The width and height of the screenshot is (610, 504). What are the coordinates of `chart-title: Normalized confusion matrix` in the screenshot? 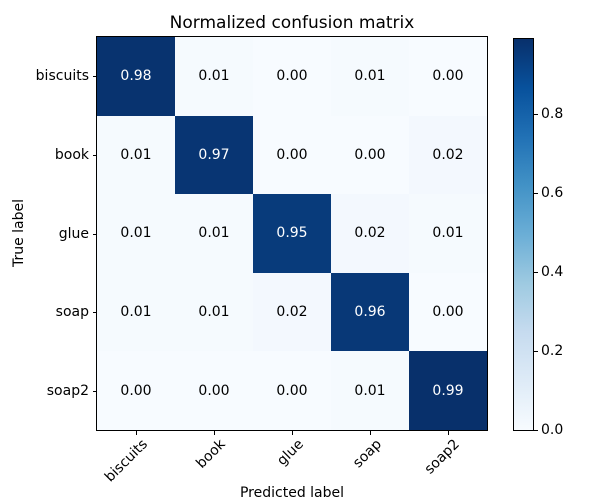 It's located at (292, 23).